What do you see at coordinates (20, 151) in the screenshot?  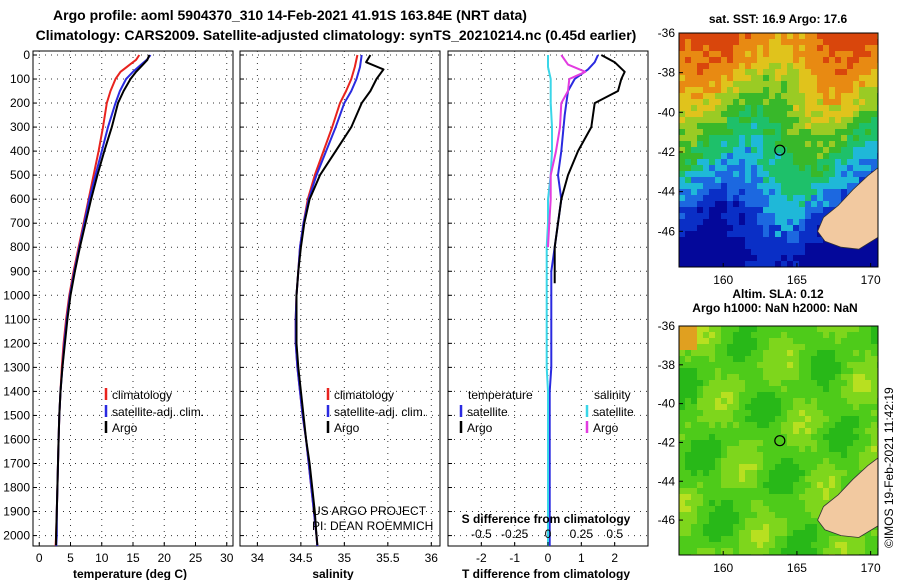 I see `depth-tick-label: 400` at bounding box center [20, 151].